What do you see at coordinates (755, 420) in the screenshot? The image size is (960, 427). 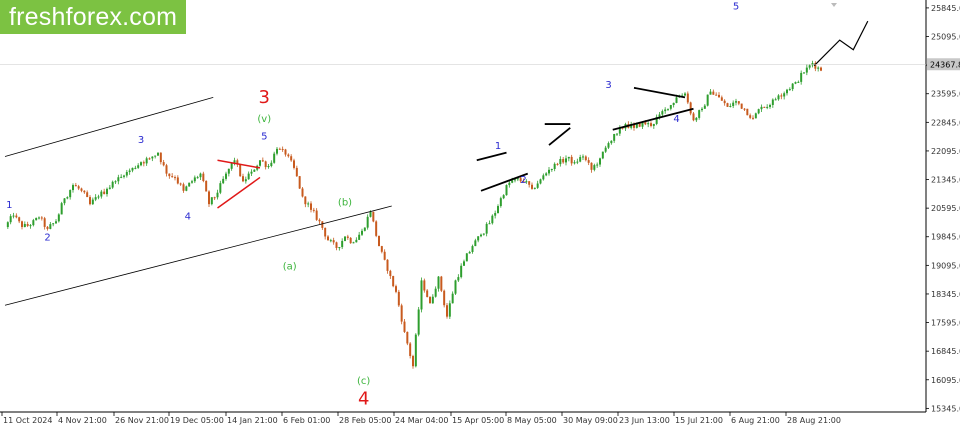 I see `x-tick-label: 6 Aug 21:00` at bounding box center [755, 420].